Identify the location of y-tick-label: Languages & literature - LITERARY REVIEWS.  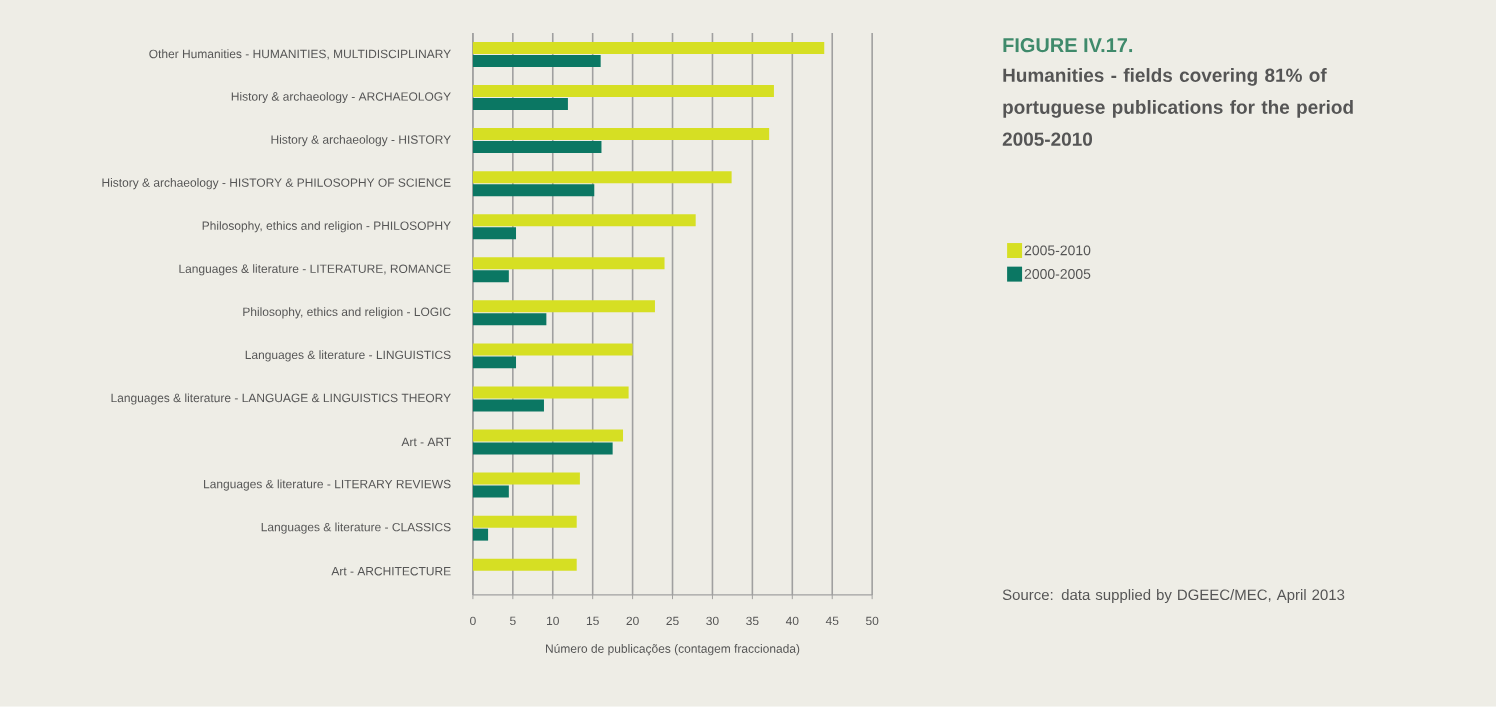
(327, 485).